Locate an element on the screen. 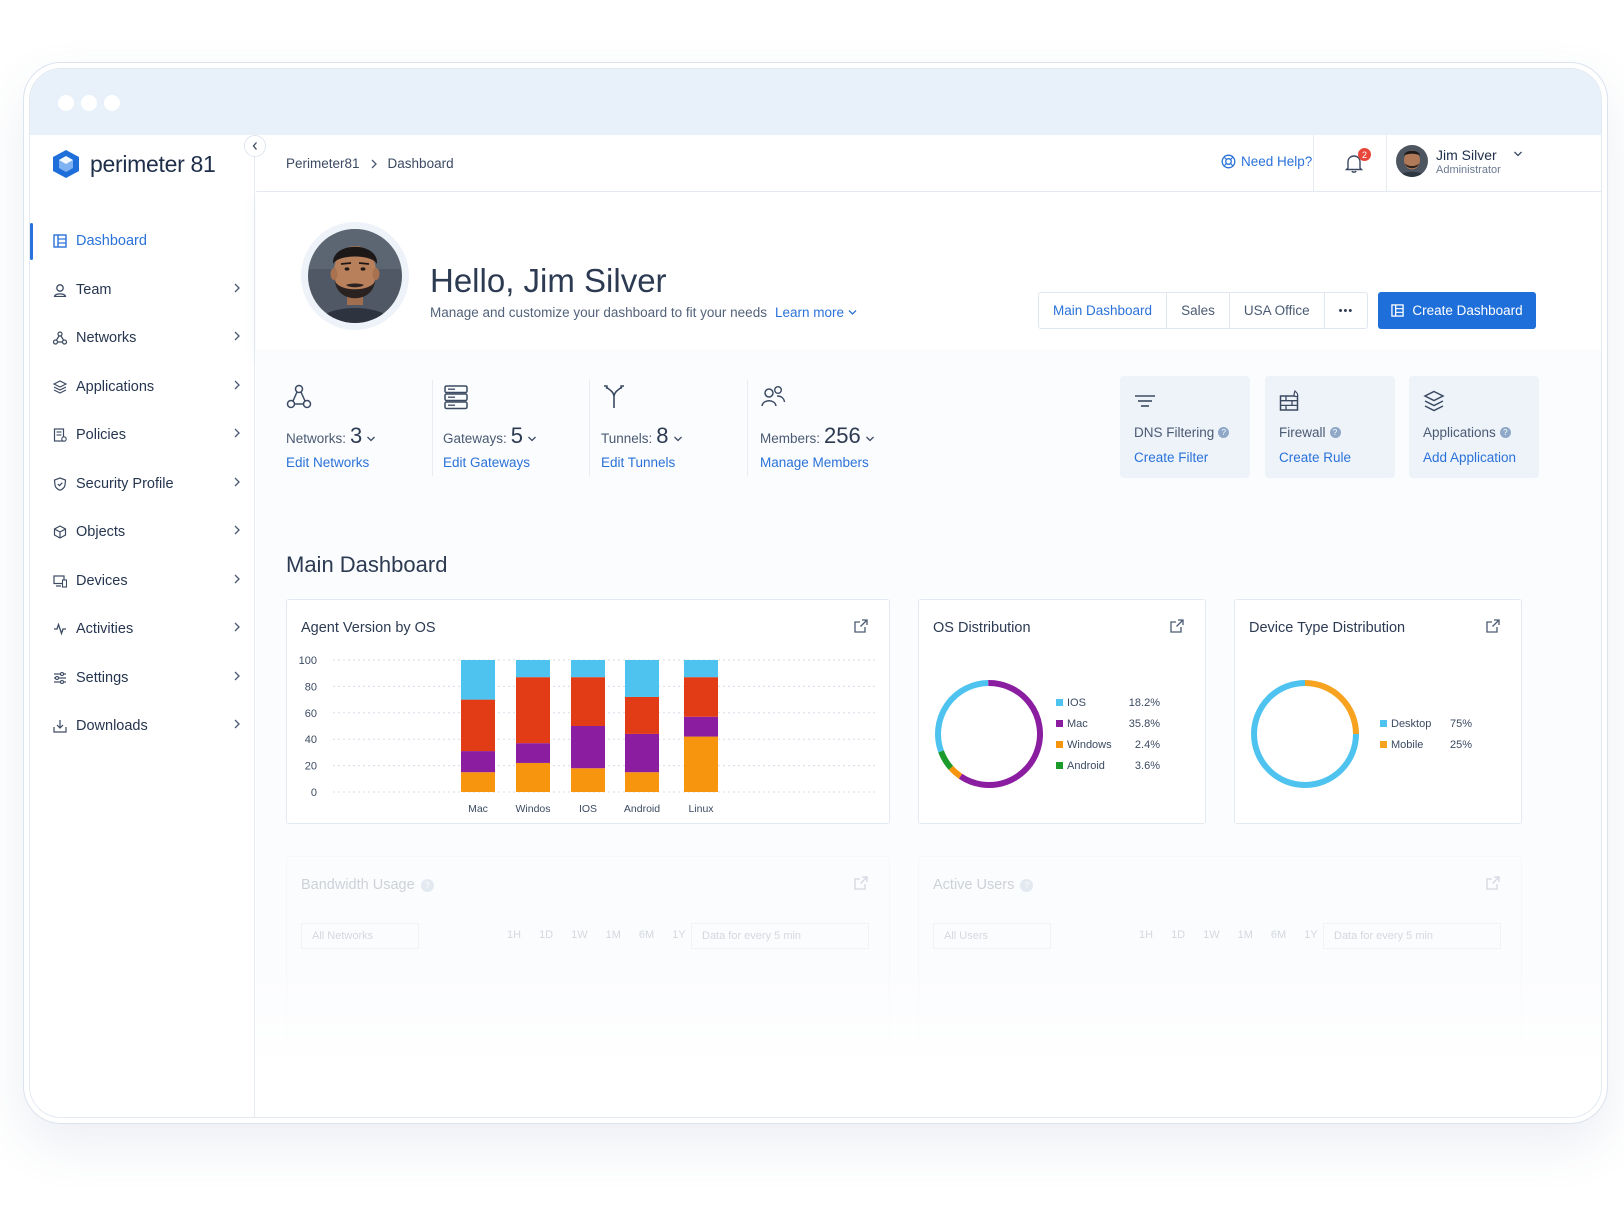  create-dashboard-label: Create Dashboard is located at coordinates (1467, 310).